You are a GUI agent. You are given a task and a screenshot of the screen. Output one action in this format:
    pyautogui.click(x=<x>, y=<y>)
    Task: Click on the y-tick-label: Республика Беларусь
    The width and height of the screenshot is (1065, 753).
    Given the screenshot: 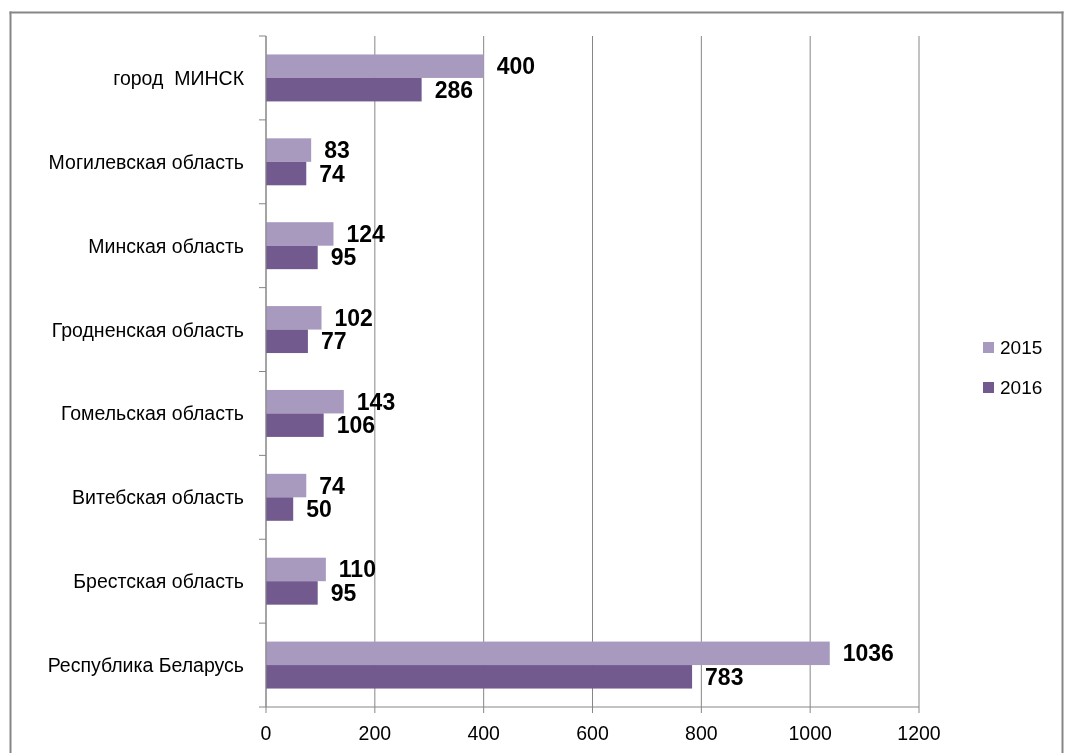 What is the action you would take?
    pyautogui.click(x=145, y=665)
    